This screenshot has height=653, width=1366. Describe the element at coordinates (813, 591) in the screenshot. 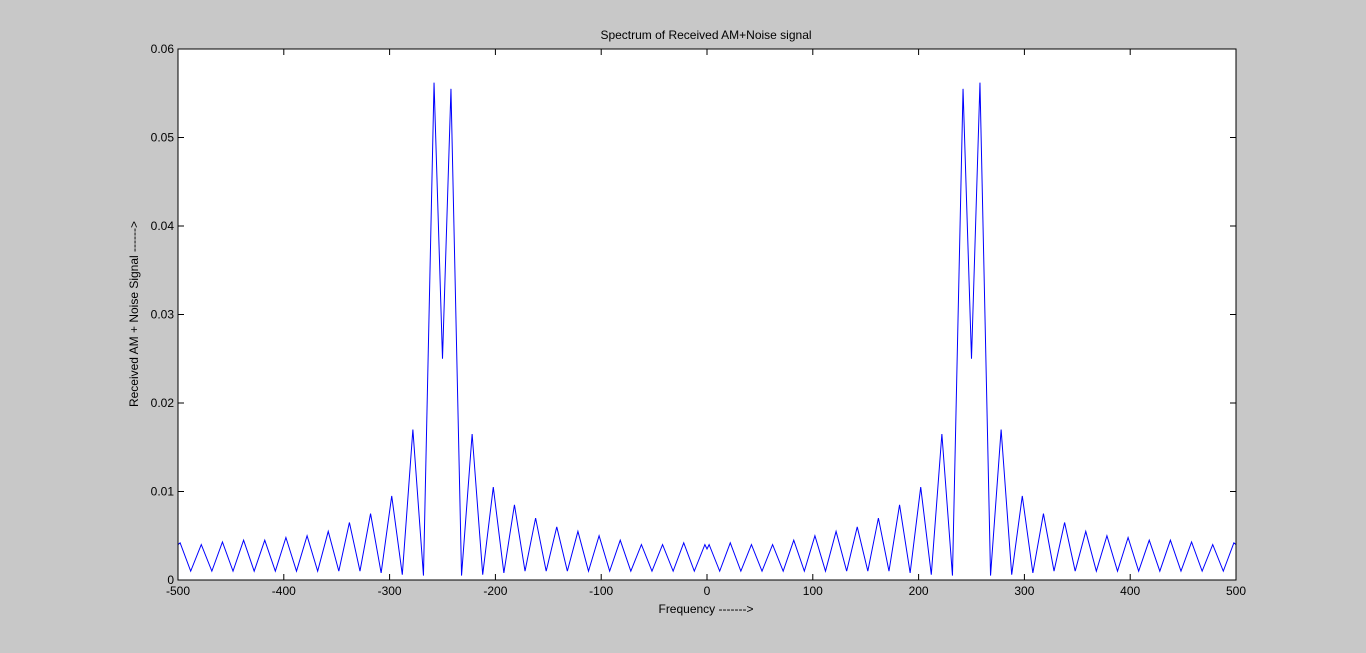

I see `x-tick-label: 100` at that location.